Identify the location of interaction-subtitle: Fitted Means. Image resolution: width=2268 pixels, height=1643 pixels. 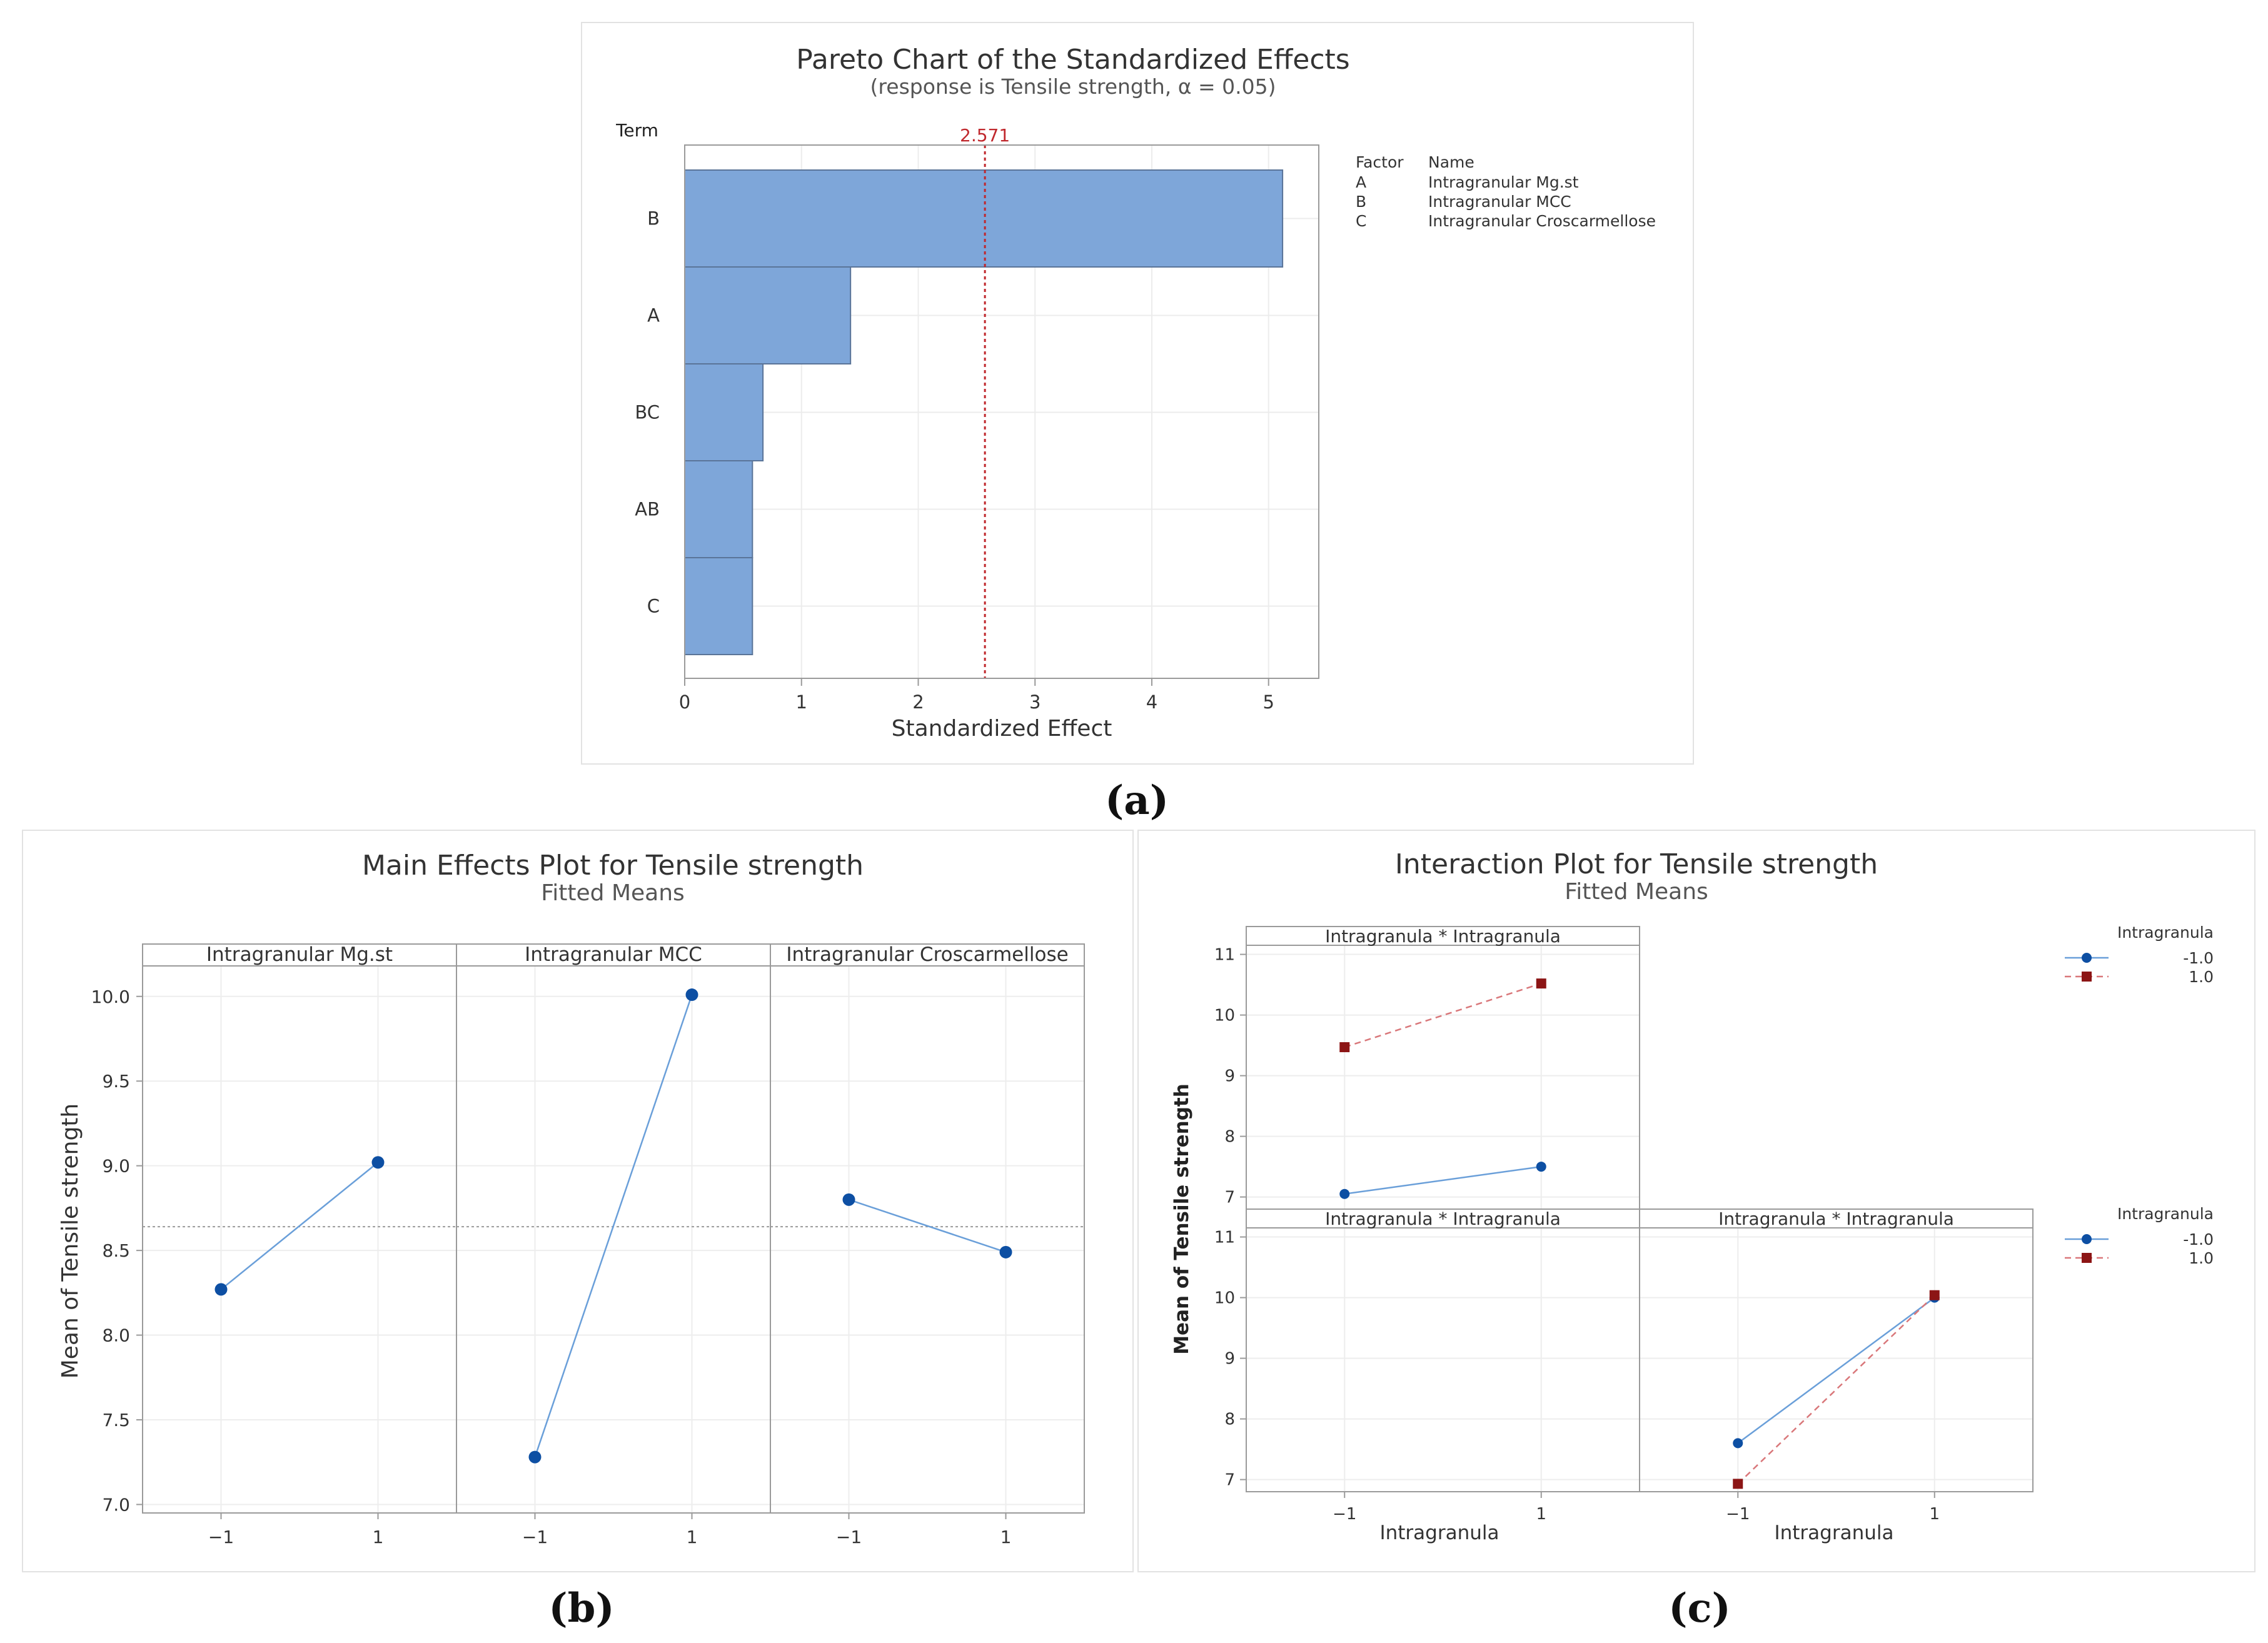
(1637, 892).